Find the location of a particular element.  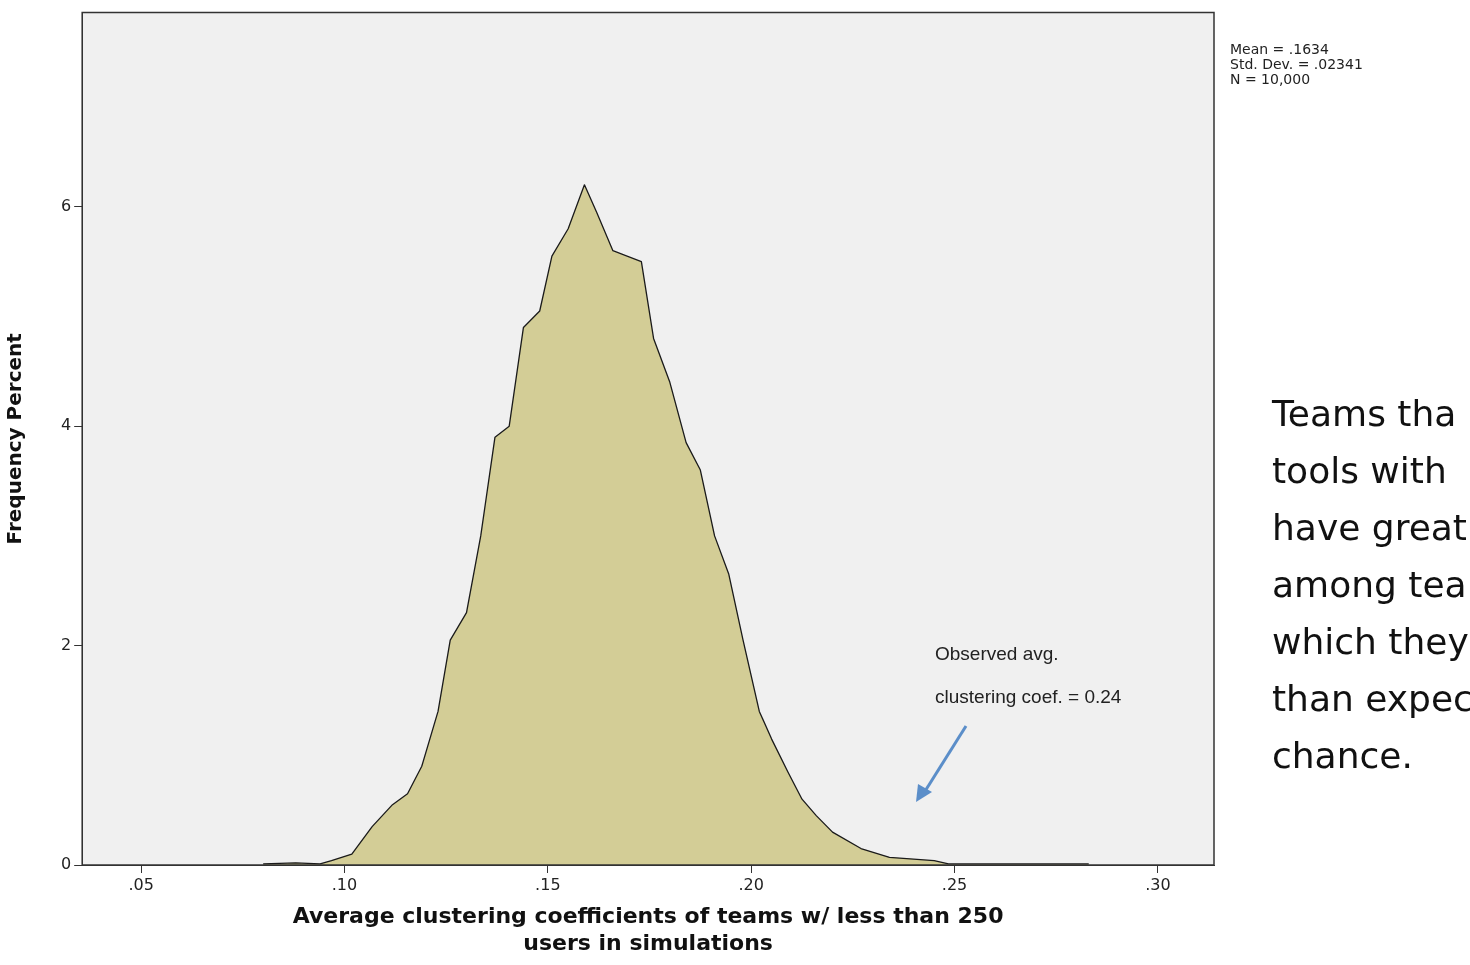

x-axis-title: Average clustering coefficients of teams w/ less than 250 users in simulations is located at coordinates (648, 929).